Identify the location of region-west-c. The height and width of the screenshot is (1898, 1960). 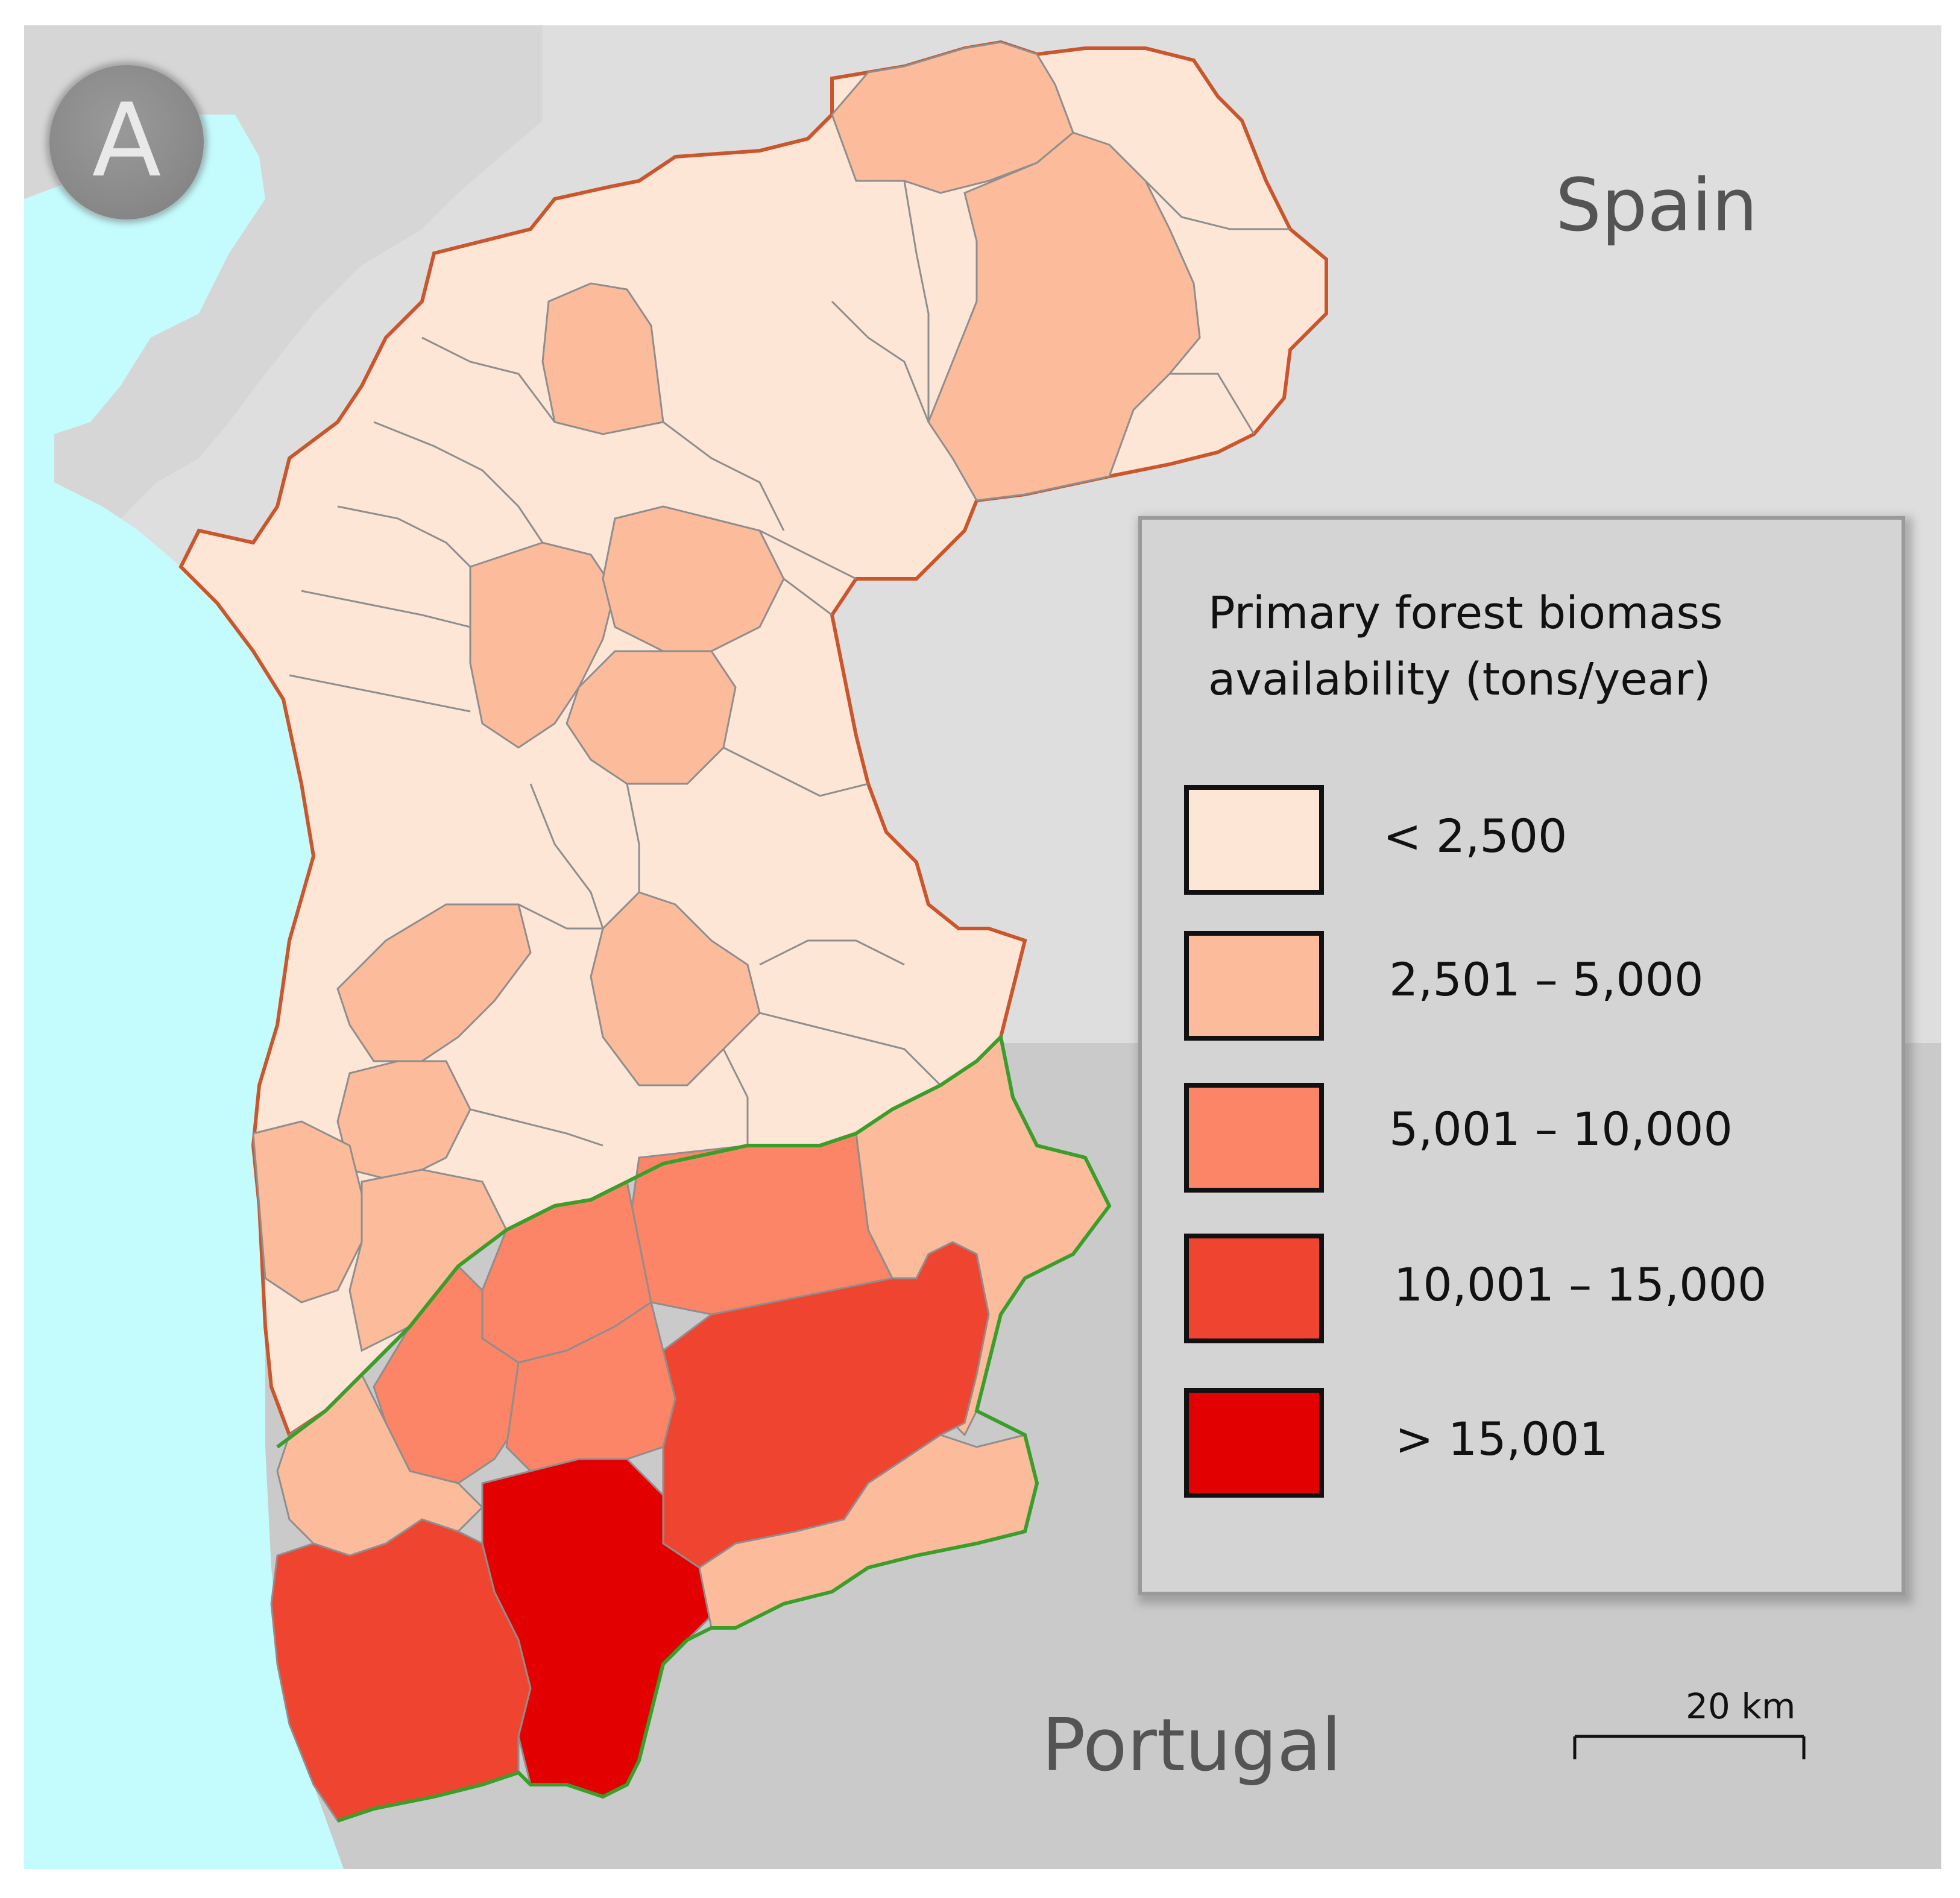
(307, 1212).